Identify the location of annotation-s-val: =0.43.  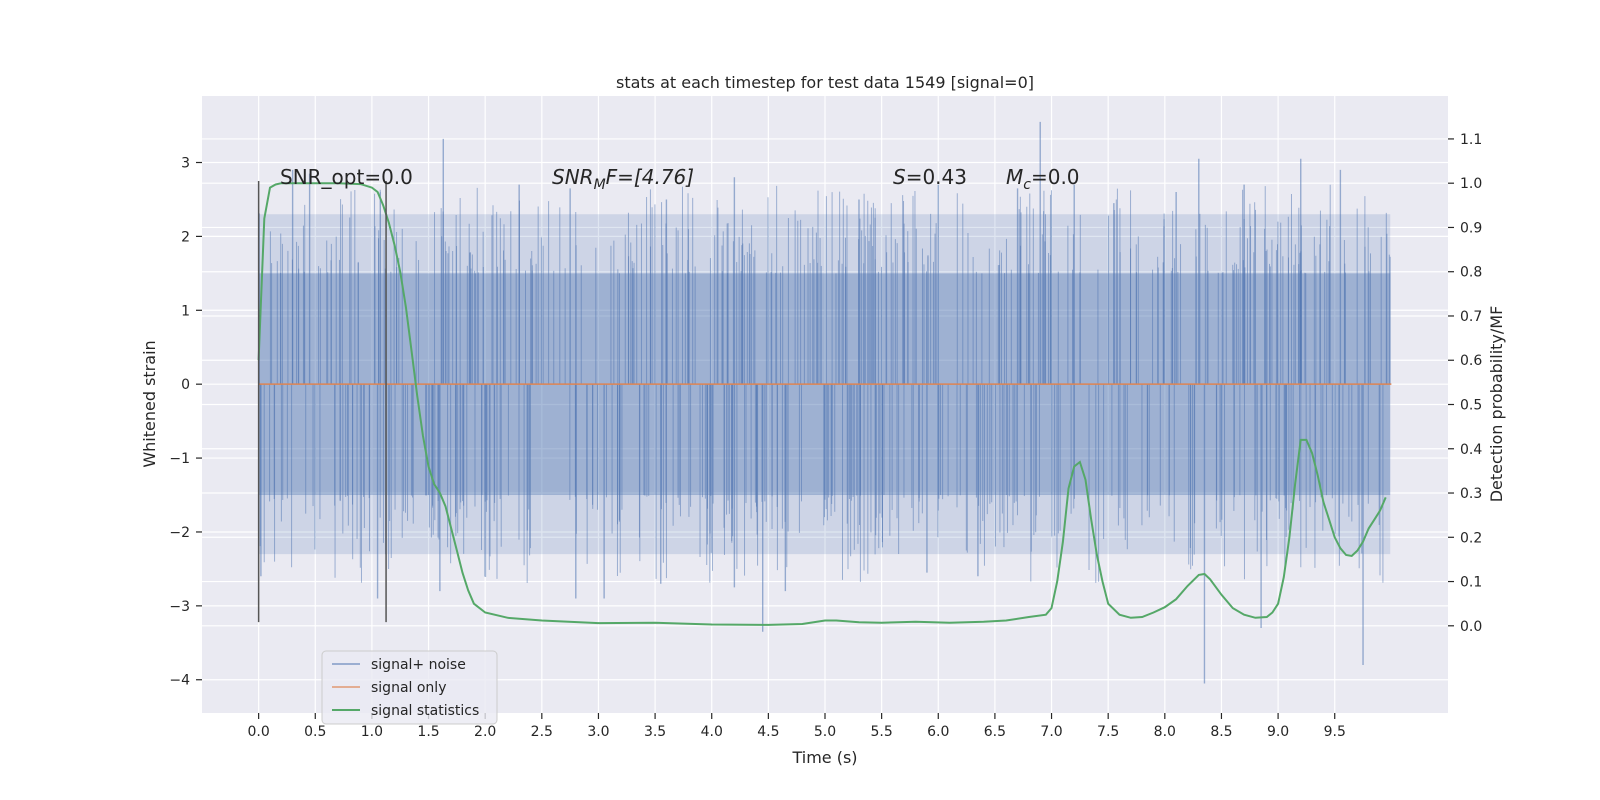
(936, 177).